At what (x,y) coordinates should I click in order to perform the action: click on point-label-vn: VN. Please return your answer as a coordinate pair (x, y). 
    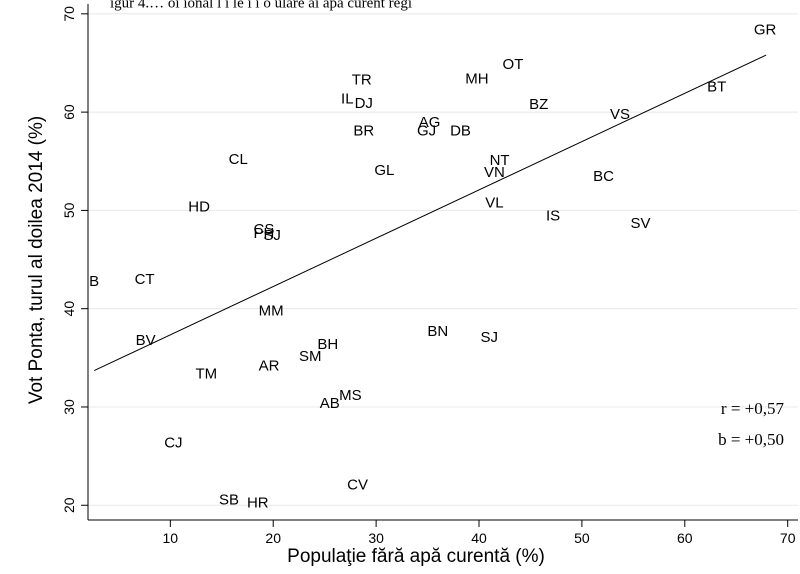
    Looking at the image, I should click on (494, 172).